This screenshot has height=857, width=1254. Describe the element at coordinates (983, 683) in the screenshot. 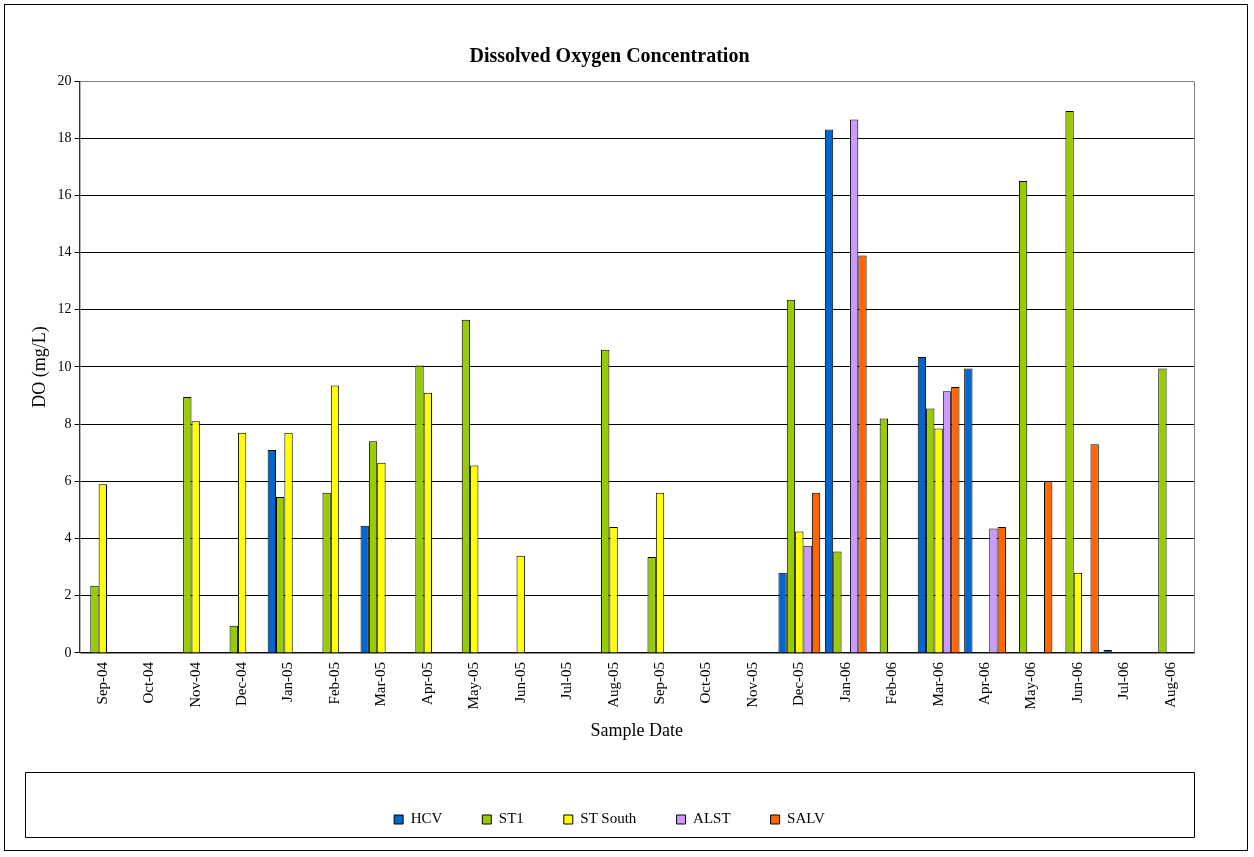

I see `x-tick-label: Apr-06` at that location.